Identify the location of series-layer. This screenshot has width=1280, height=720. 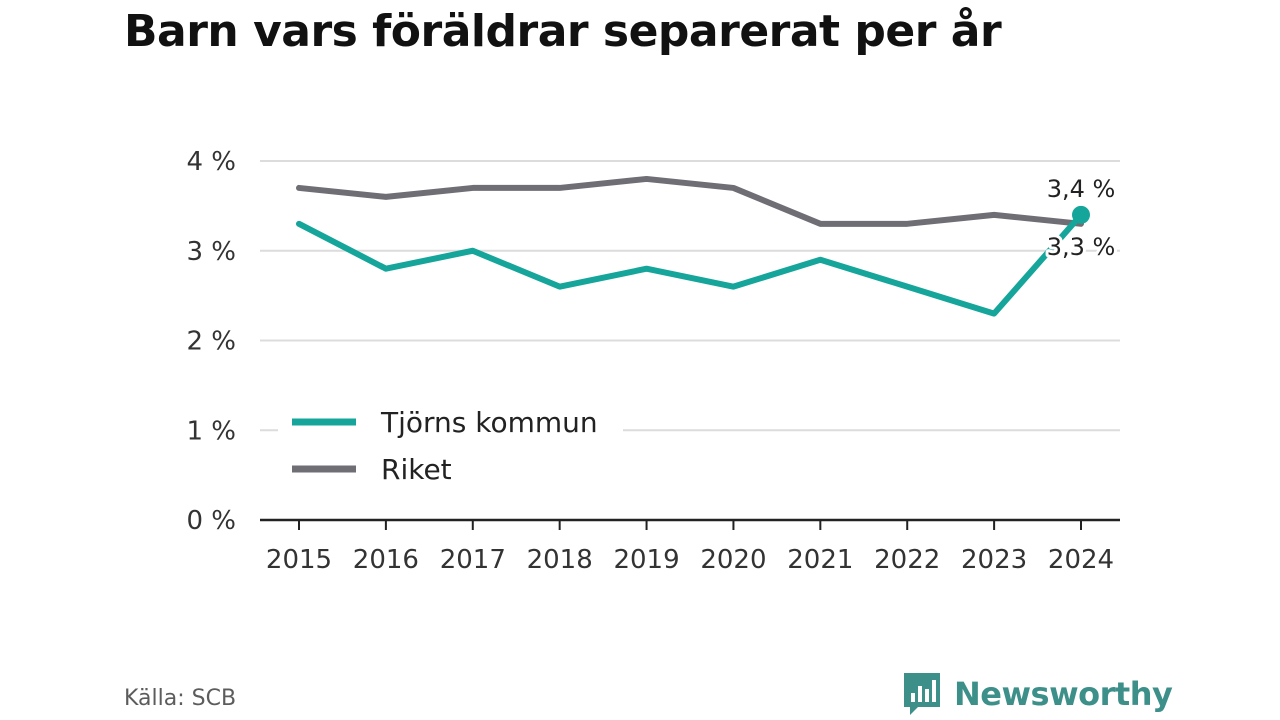
(693, 246).